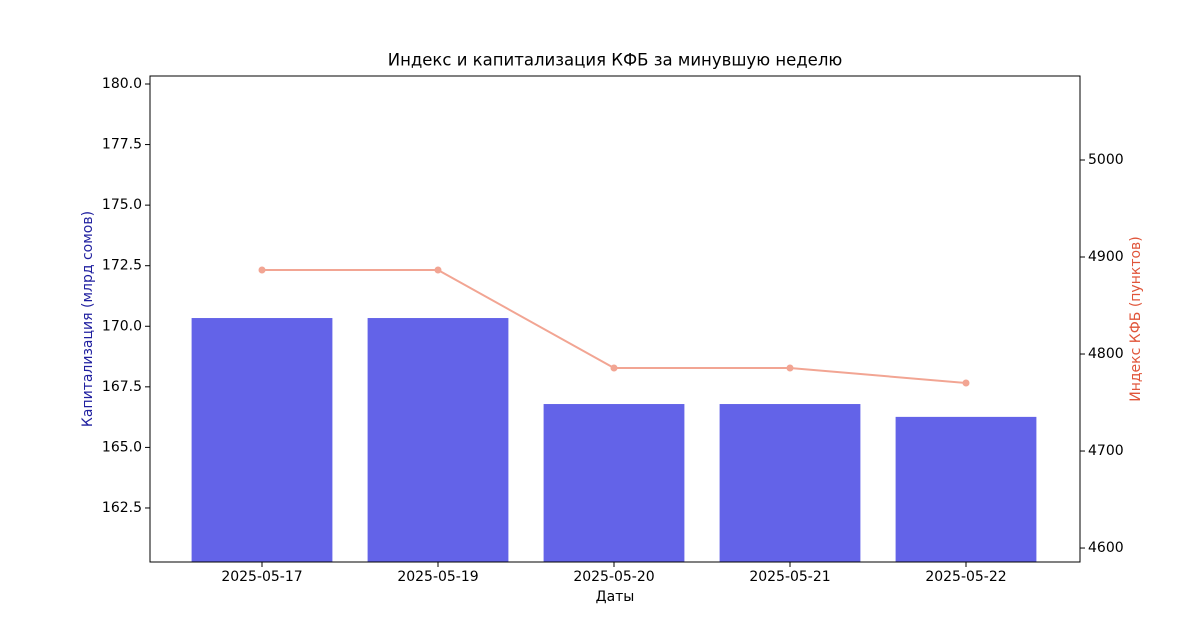  I want to click on y-tick-label: 175.0, so click(122, 205).